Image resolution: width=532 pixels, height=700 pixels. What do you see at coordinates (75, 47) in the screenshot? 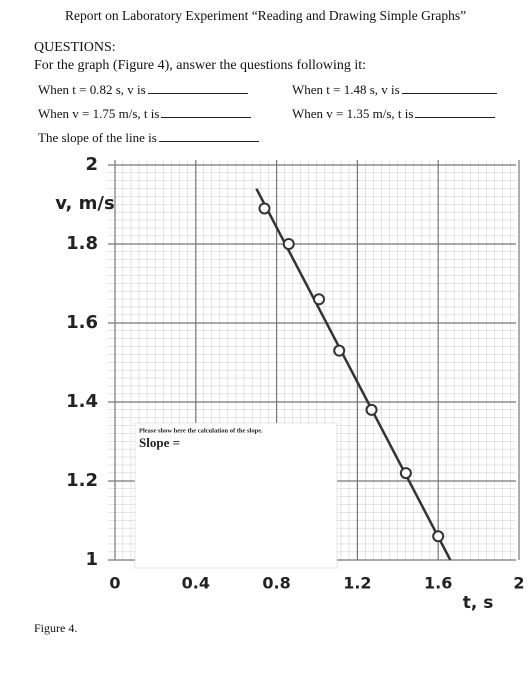
I see `questions-heading: QUESTIONS:` at bounding box center [75, 47].